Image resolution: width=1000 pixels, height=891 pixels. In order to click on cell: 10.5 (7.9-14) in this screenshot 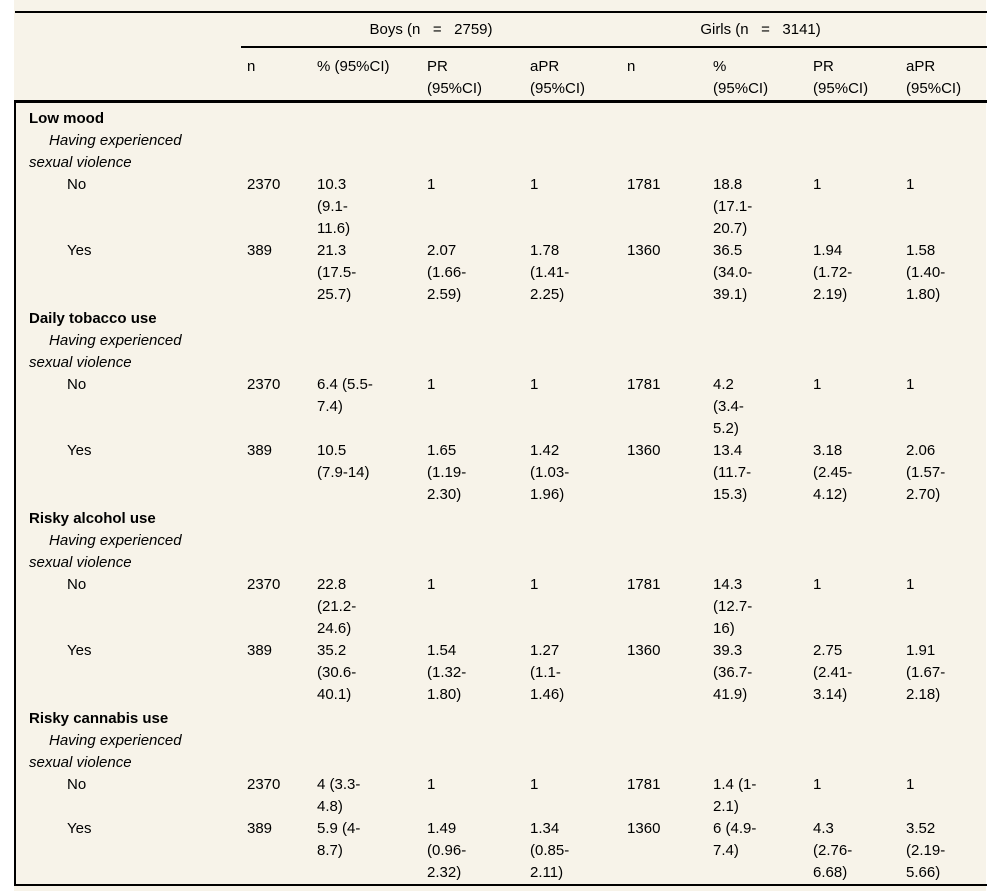, I will do `click(343, 461)`.